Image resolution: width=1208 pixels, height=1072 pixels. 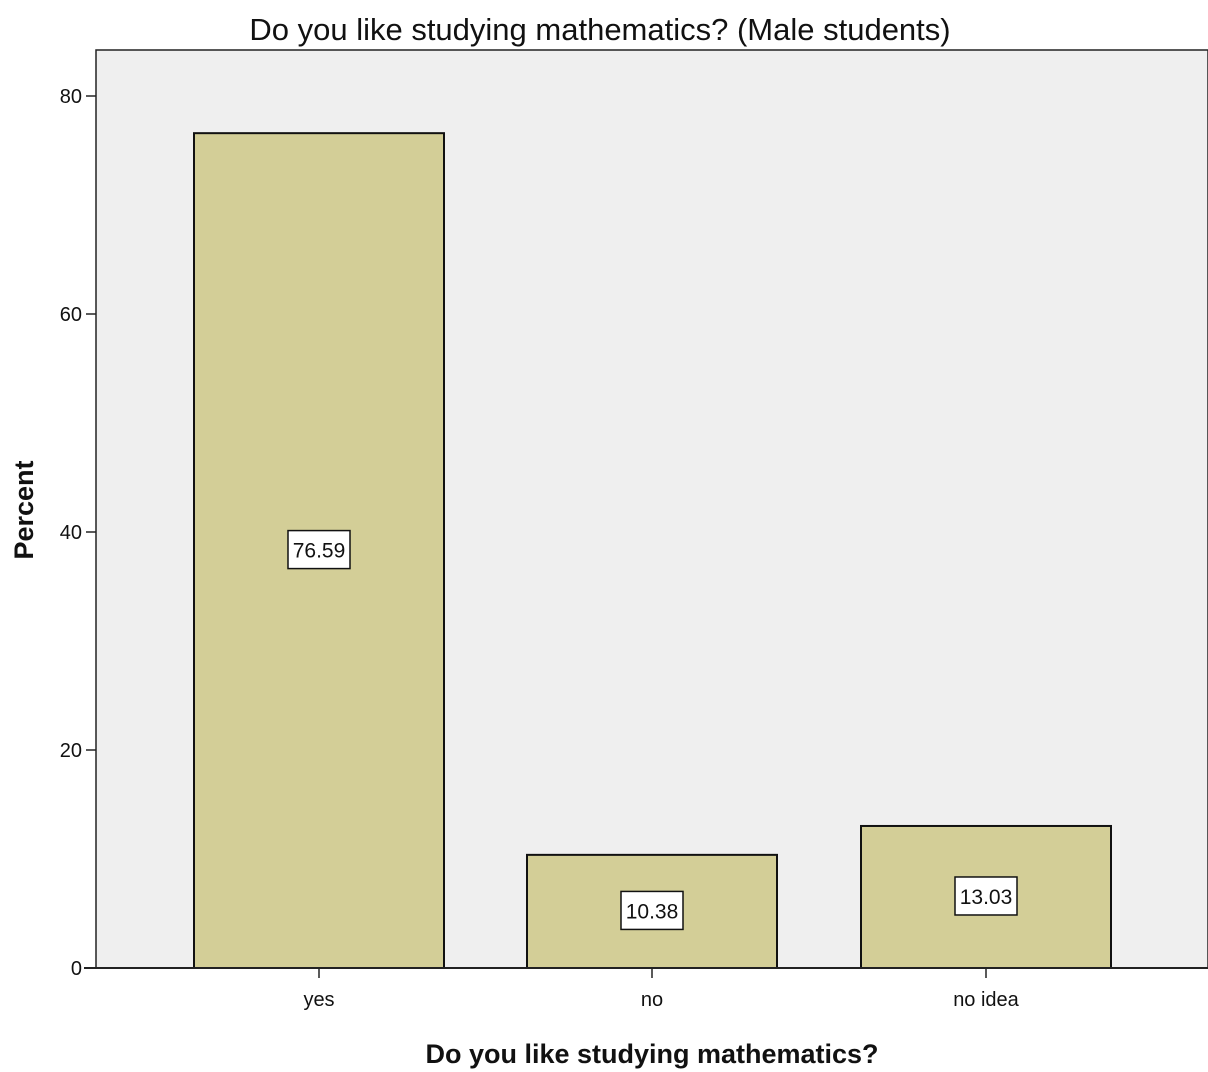 What do you see at coordinates (71, 751) in the screenshot?
I see `y-tick-label: 20` at bounding box center [71, 751].